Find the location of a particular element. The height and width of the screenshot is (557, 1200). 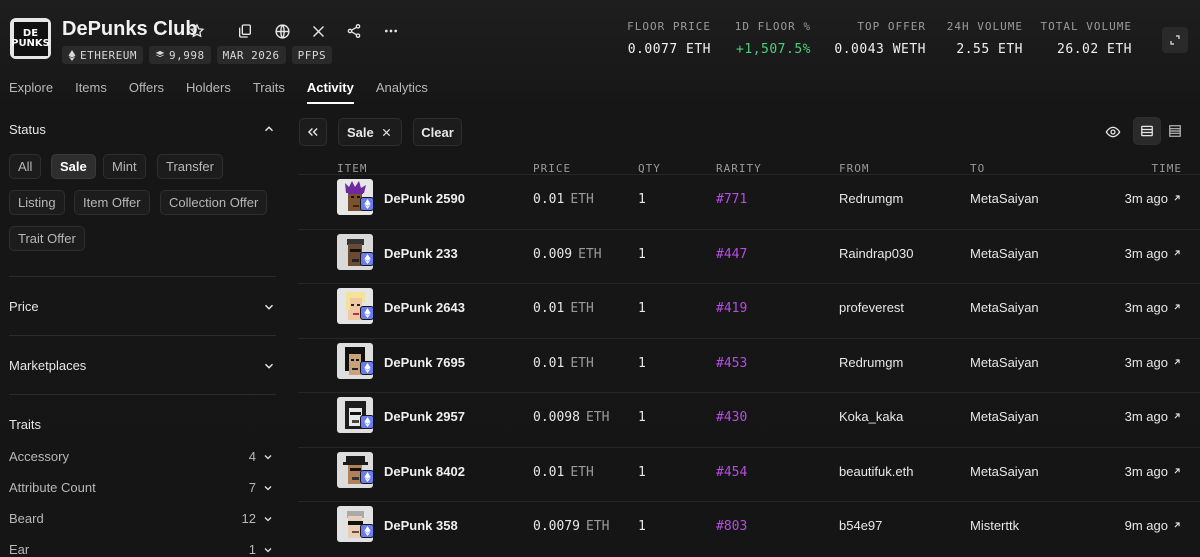

external-link-icon is located at coordinates (1177, 416).